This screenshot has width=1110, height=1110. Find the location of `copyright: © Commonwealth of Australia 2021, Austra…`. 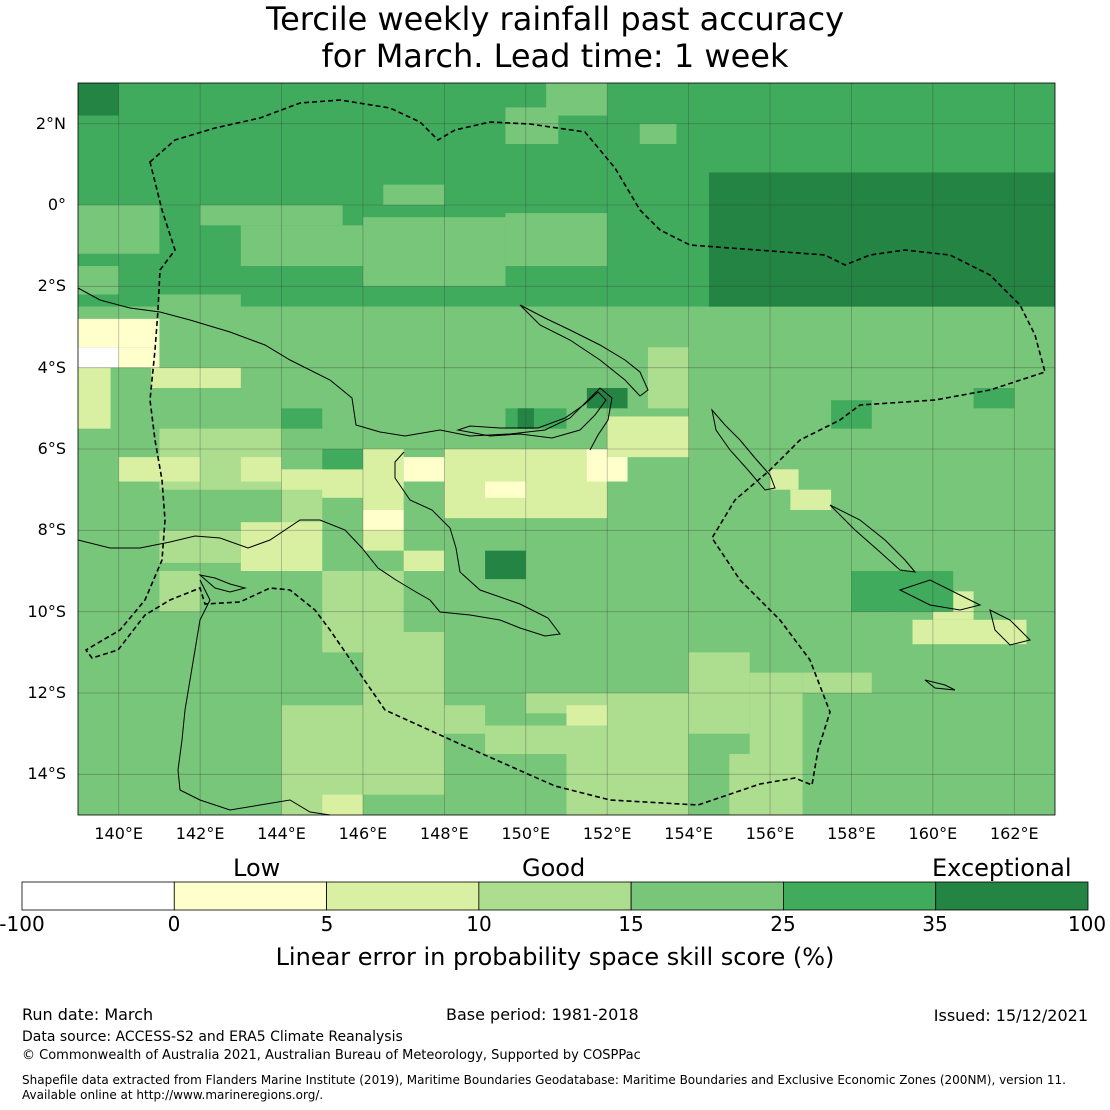

copyright: © Commonwealth of Australia 2021, Austra… is located at coordinates (331, 1055).